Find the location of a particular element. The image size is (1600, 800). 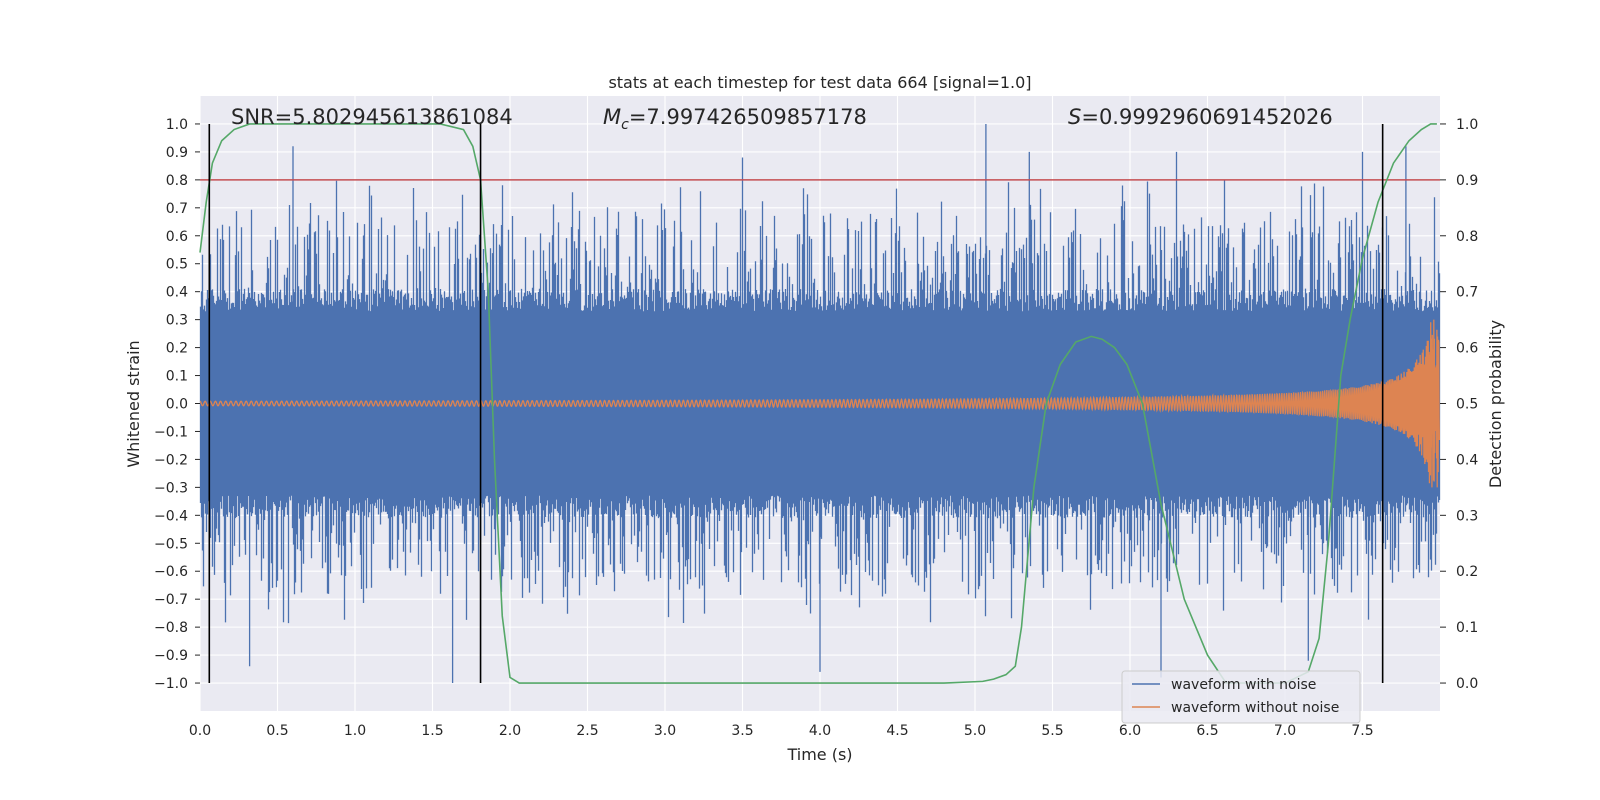

x-tick-label: 0.5 is located at coordinates (277, 731).